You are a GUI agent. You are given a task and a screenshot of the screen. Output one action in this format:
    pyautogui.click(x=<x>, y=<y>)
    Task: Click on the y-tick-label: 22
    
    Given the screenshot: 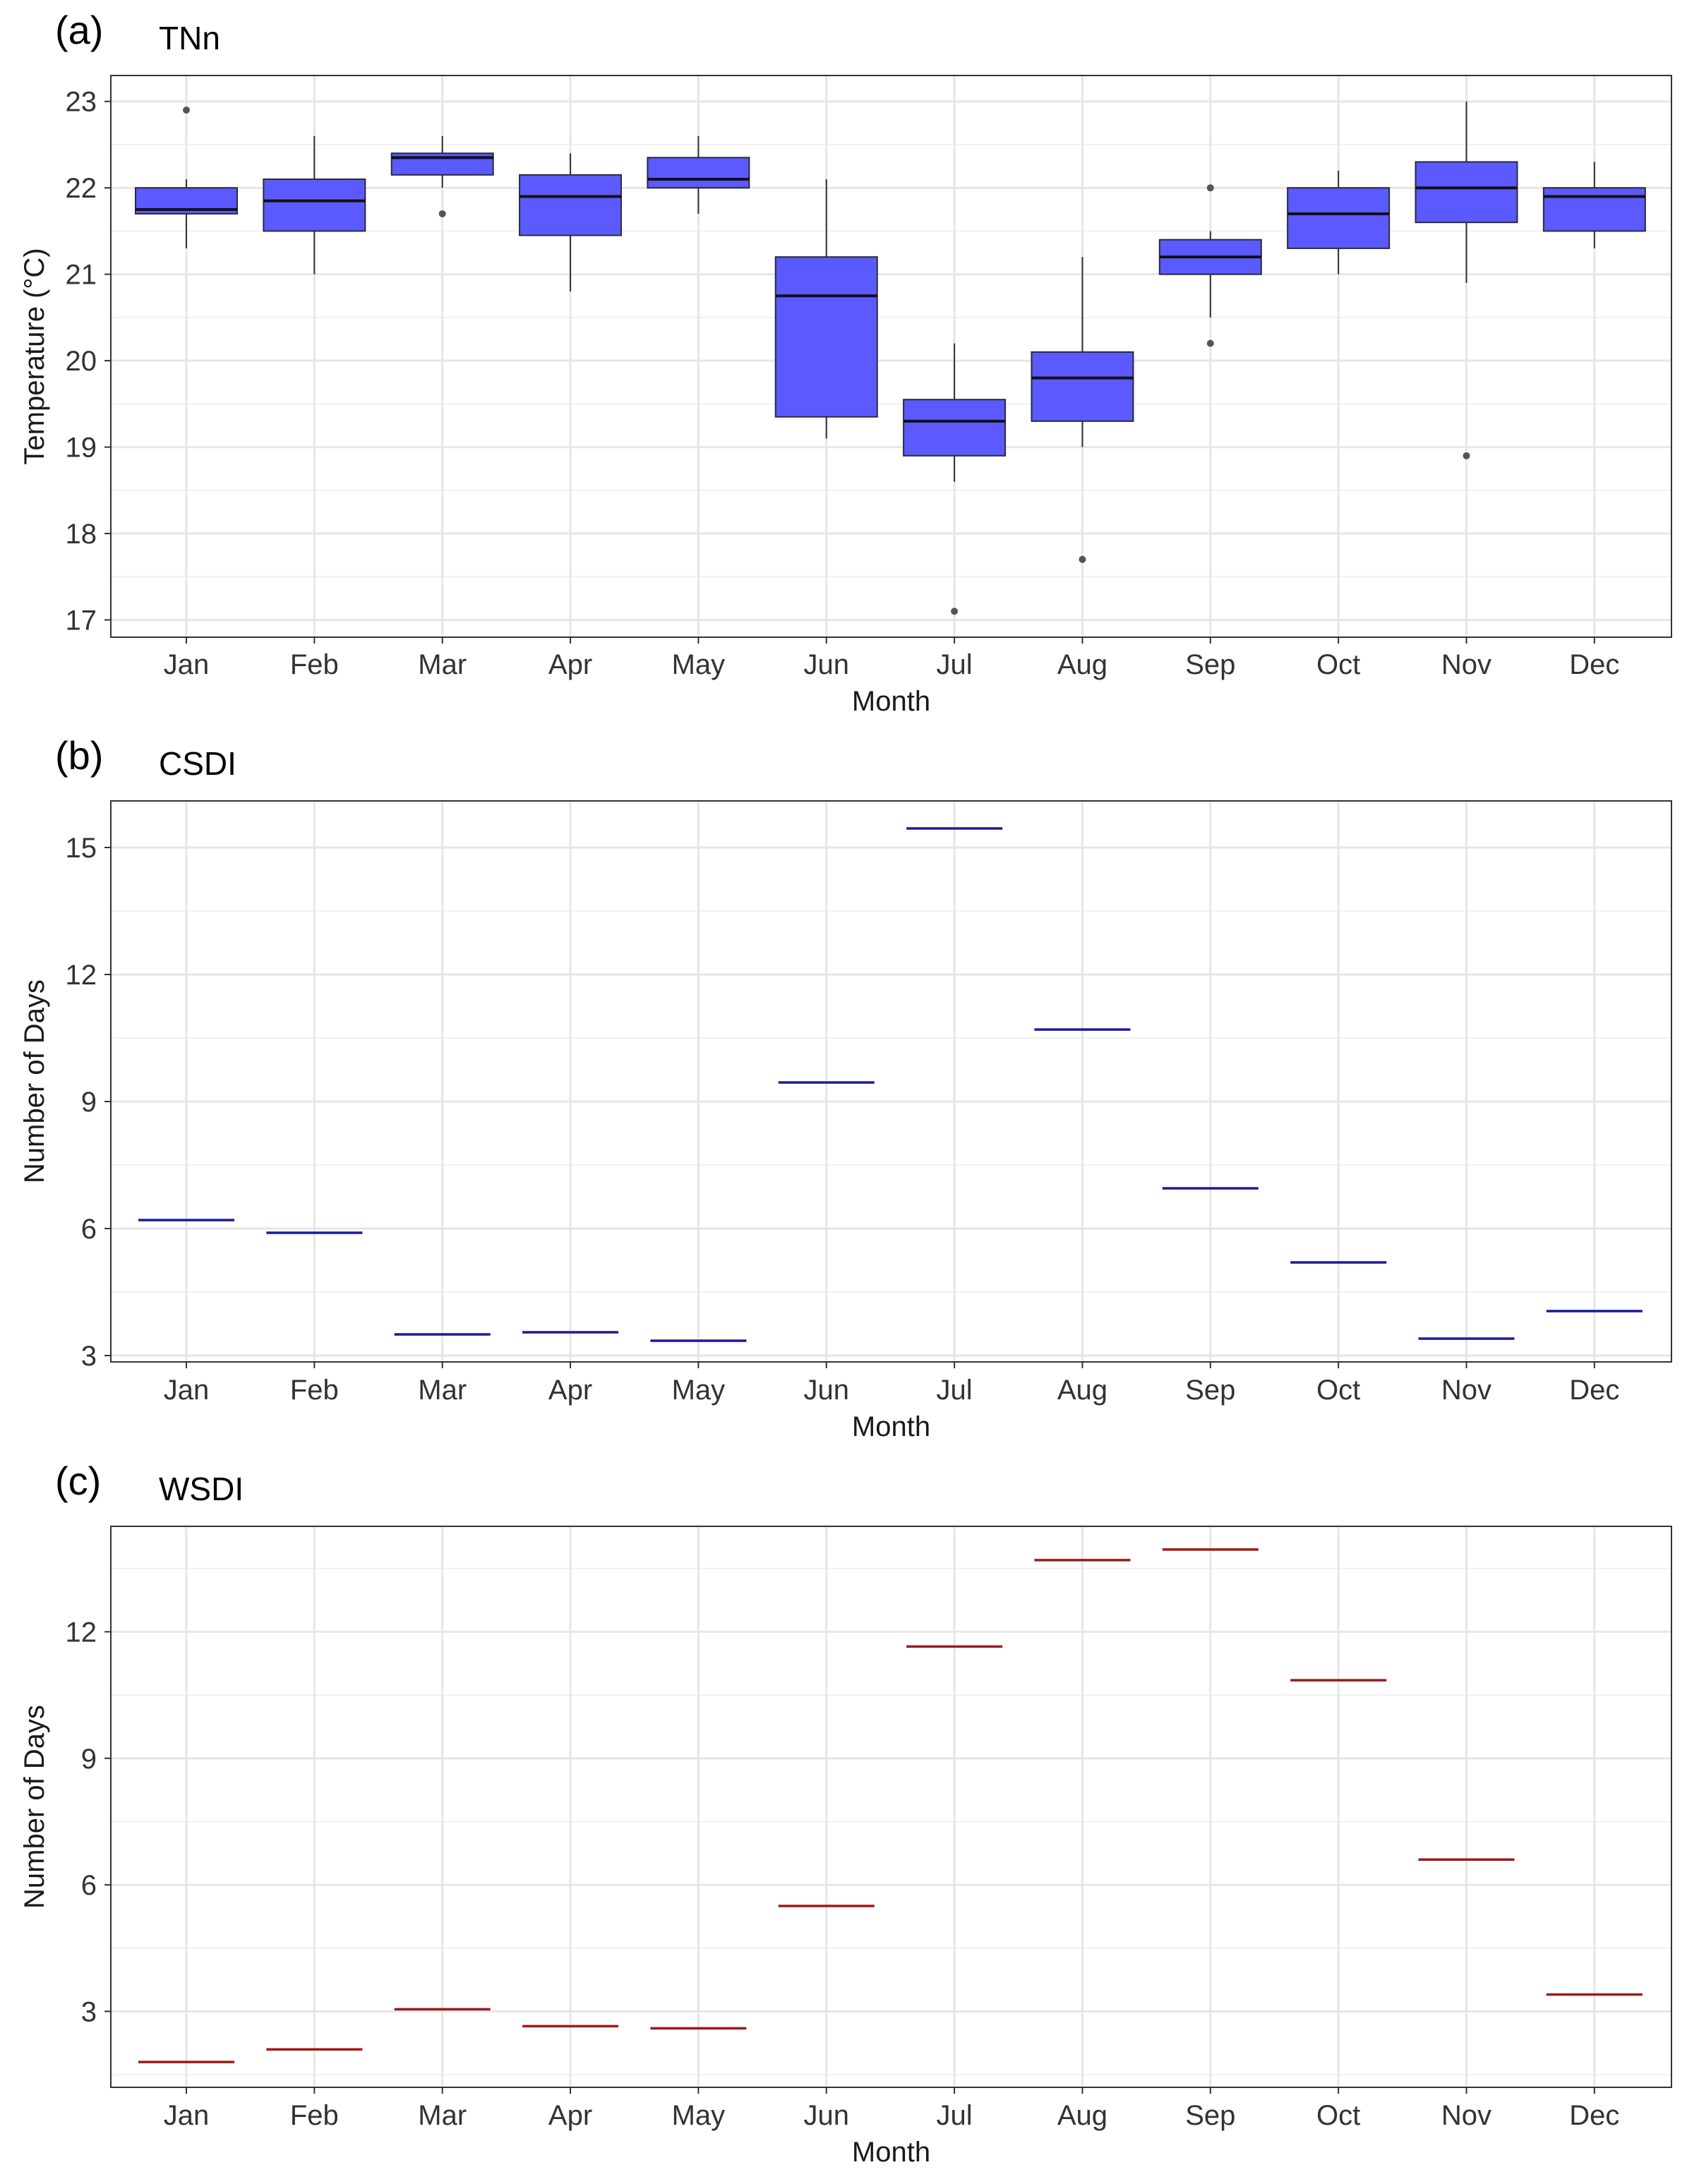 What is the action you would take?
    pyautogui.click(x=82, y=188)
    